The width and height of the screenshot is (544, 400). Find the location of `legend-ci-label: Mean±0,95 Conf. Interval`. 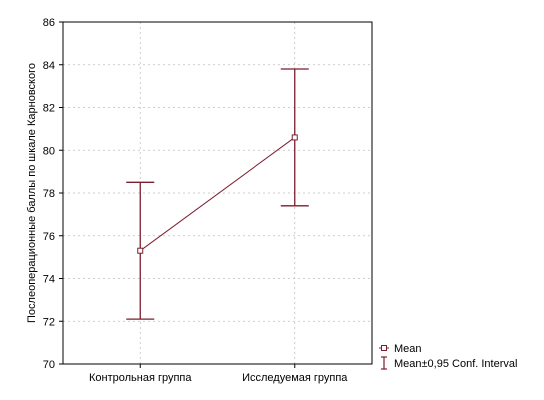

legend-ci-label: Mean±0,95 Conf. Interval is located at coordinates (455, 364).